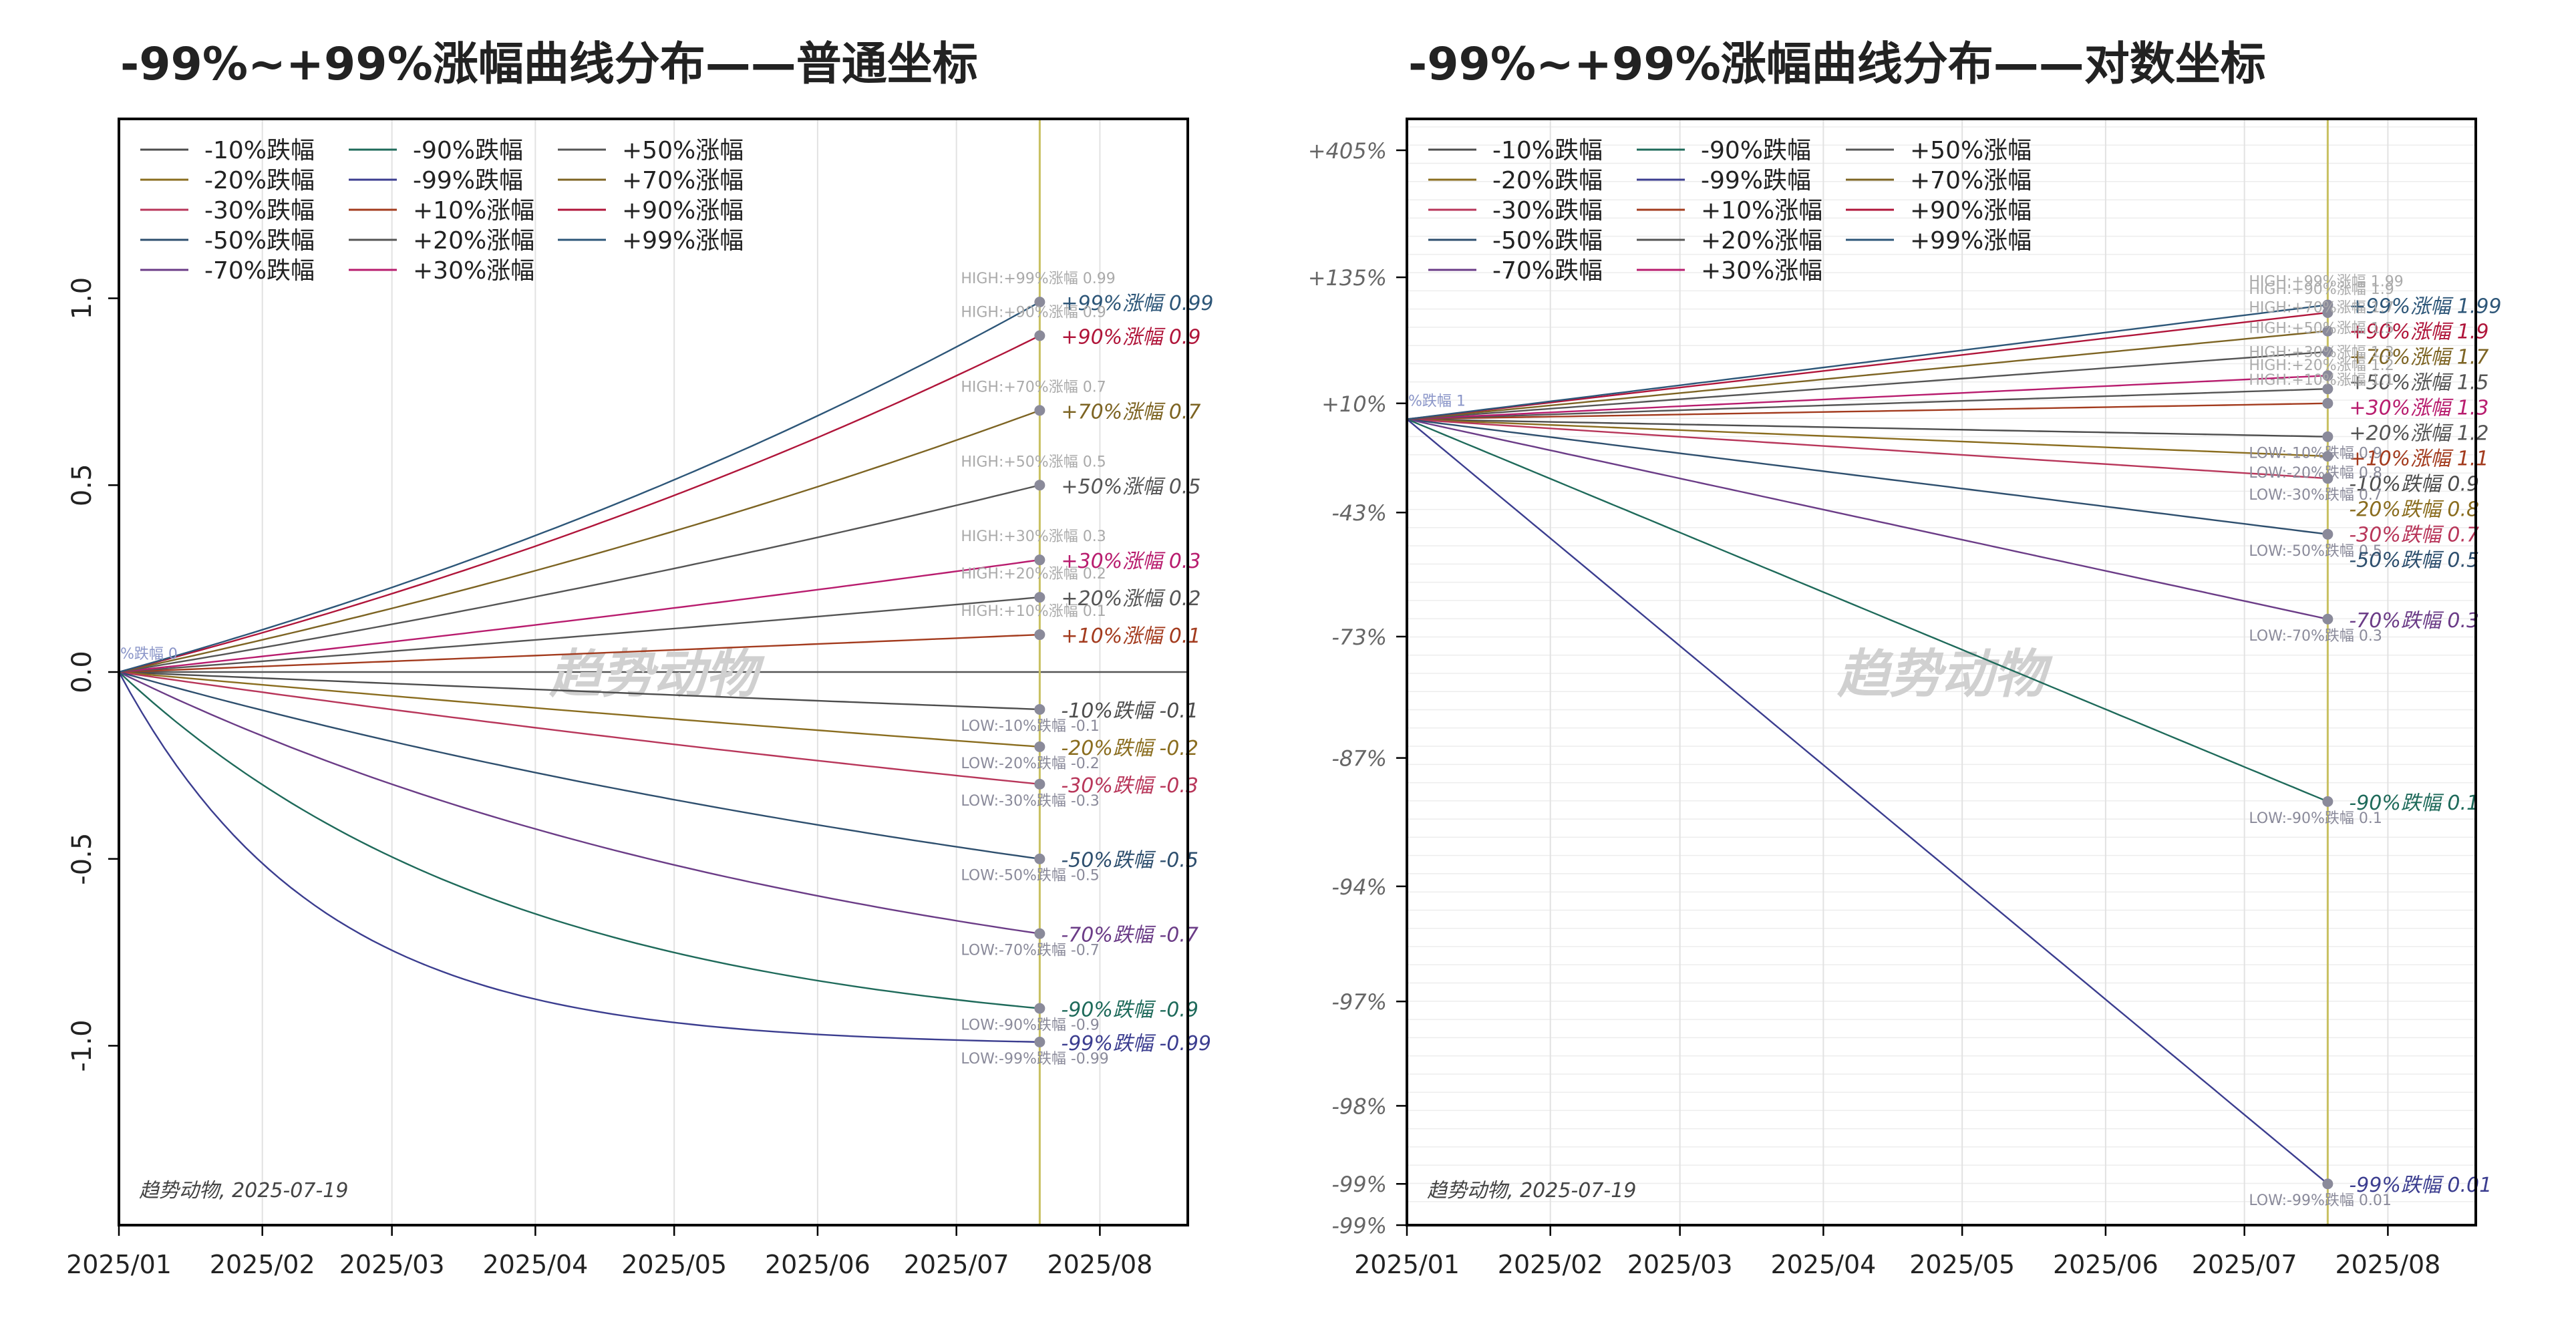  I want to click on legend-label: -50%跌幅, so click(1547, 241).